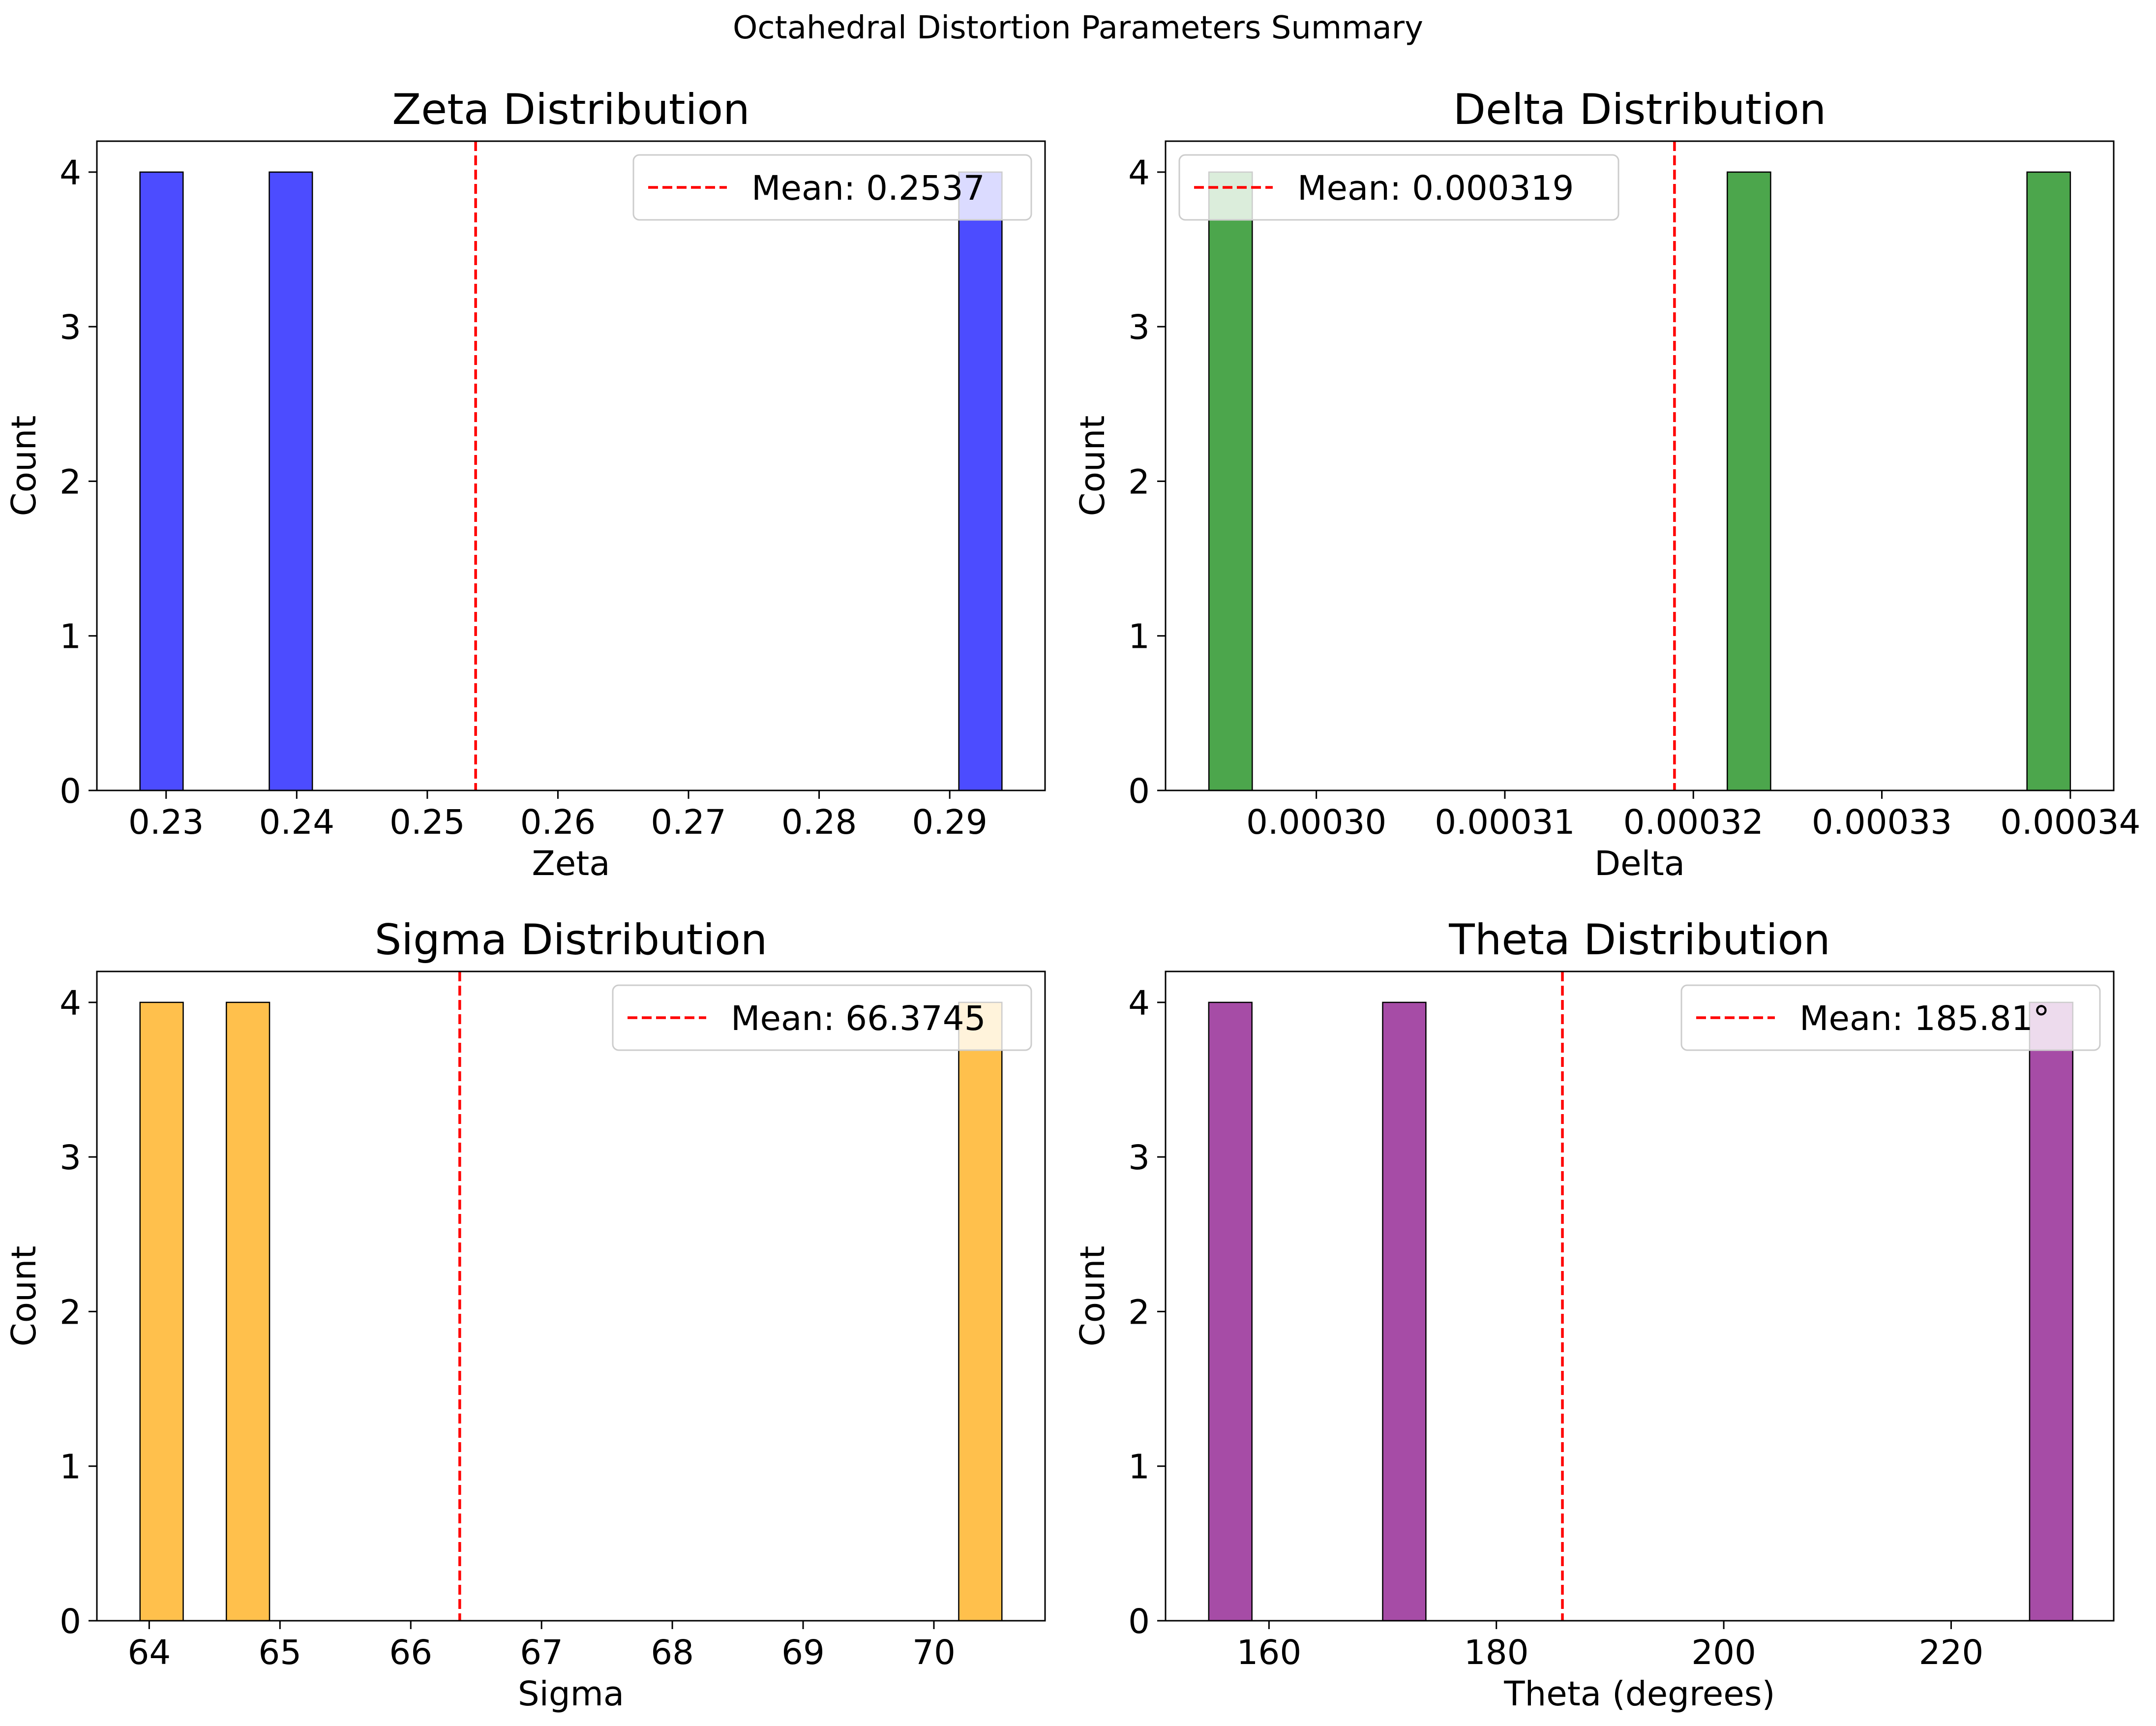  What do you see at coordinates (1951, 1652) in the screenshot?
I see `x-tick-label: 220` at bounding box center [1951, 1652].